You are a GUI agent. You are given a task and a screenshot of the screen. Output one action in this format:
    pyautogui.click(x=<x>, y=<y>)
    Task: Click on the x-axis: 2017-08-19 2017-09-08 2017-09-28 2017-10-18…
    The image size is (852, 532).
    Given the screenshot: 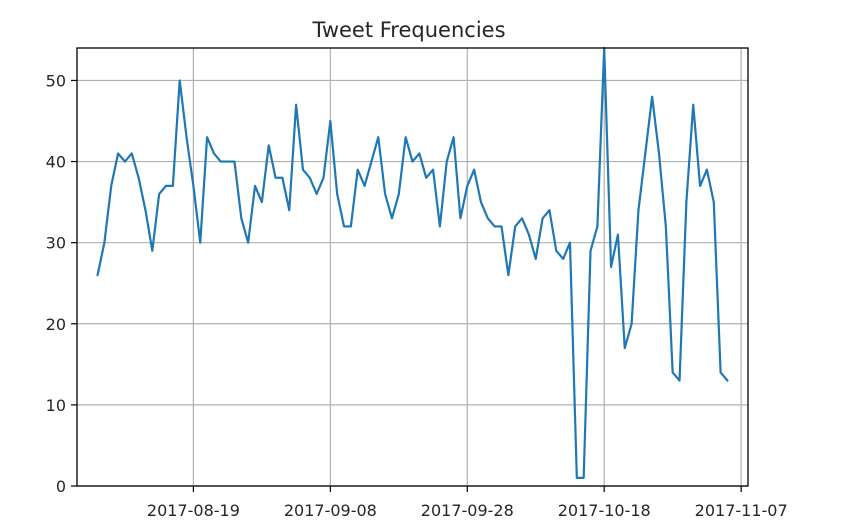 What is the action you would take?
    pyautogui.click(x=467, y=503)
    